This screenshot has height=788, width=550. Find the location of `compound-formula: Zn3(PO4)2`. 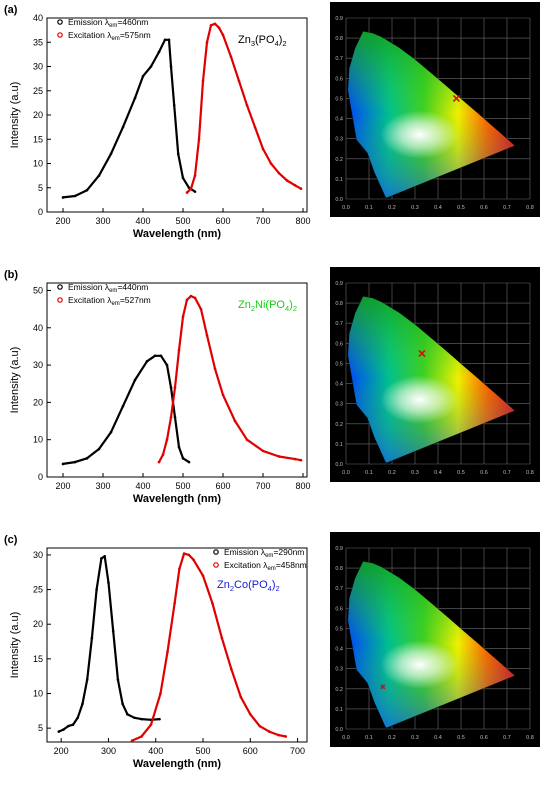

compound-formula: Zn3(PO4)2 is located at coordinates (262, 41).